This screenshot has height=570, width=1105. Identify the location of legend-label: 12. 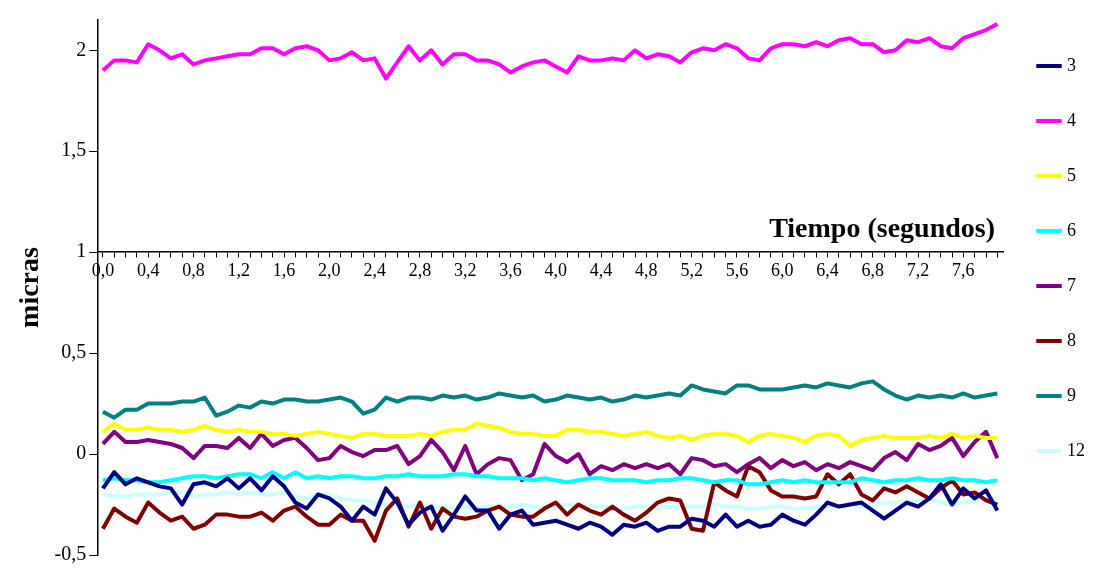
(1076, 449).